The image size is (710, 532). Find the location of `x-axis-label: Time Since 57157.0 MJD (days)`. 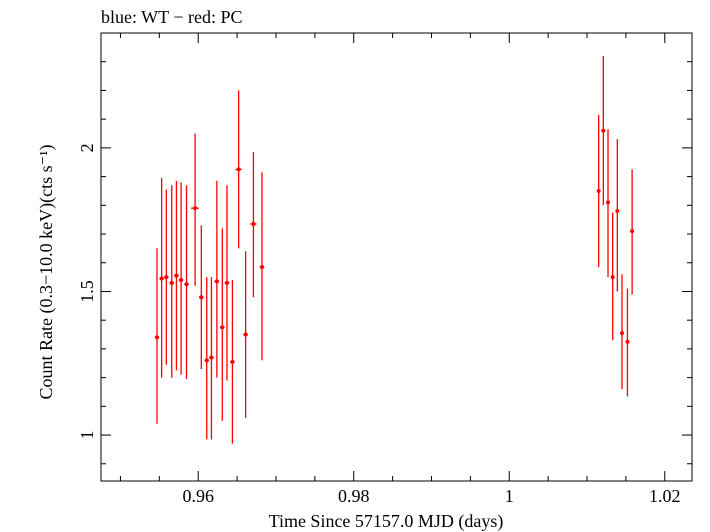

x-axis-label: Time Since 57157.0 MJD (days) is located at coordinates (386, 521).